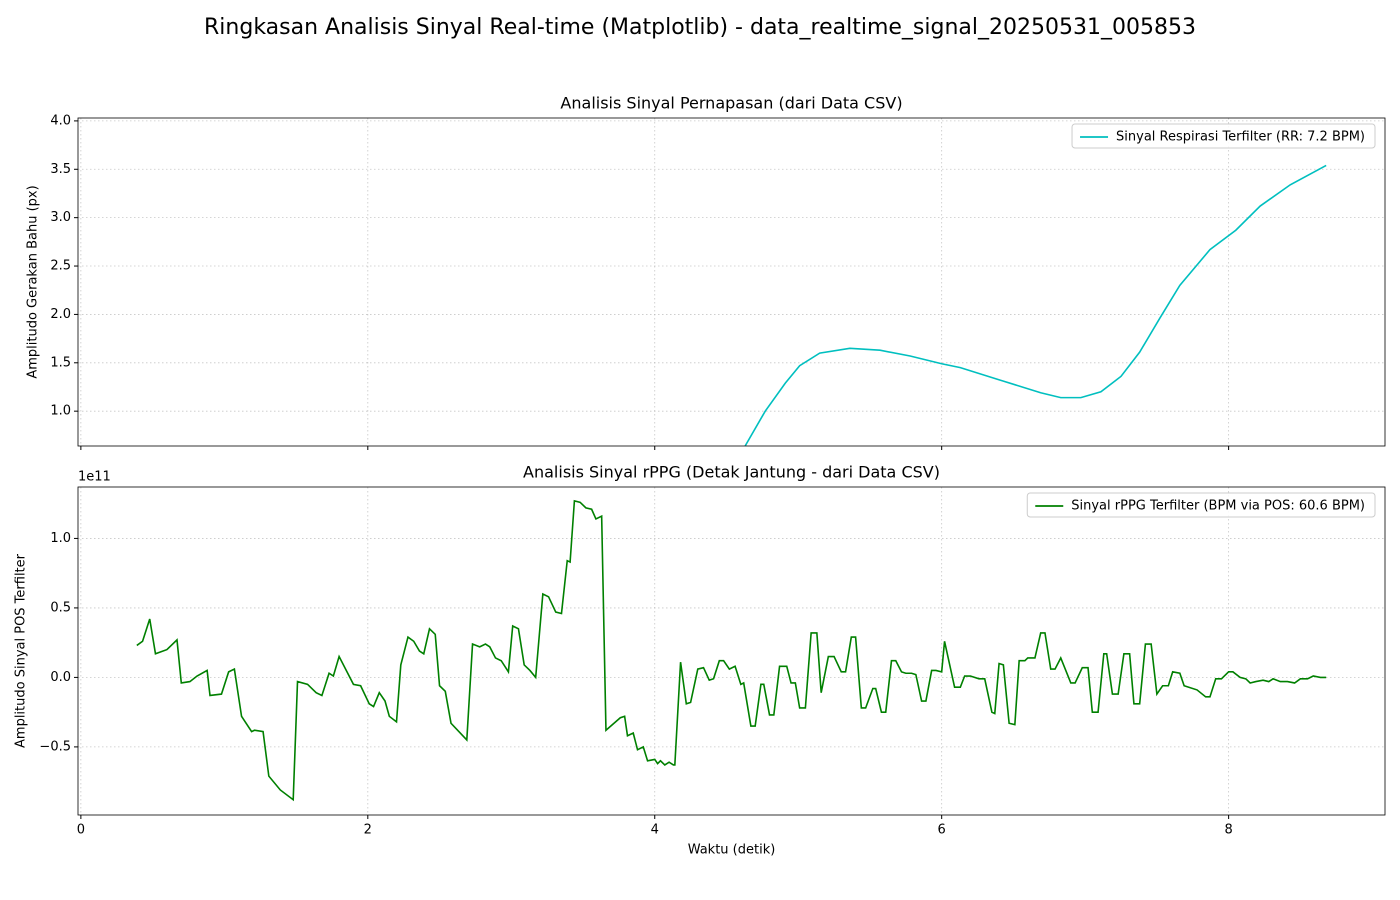  I want to click on y-axis-label: Amplitudo Gerakan Bahu (px), so click(33, 281).